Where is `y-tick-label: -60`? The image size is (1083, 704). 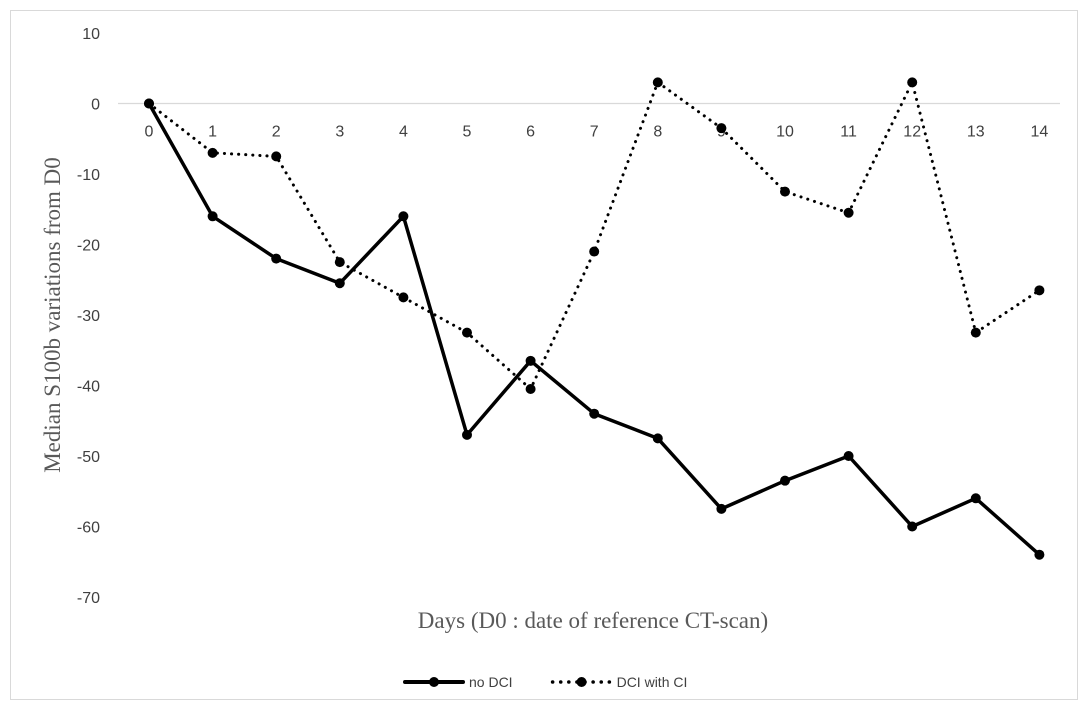
y-tick-label: -60 is located at coordinates (88, 528).